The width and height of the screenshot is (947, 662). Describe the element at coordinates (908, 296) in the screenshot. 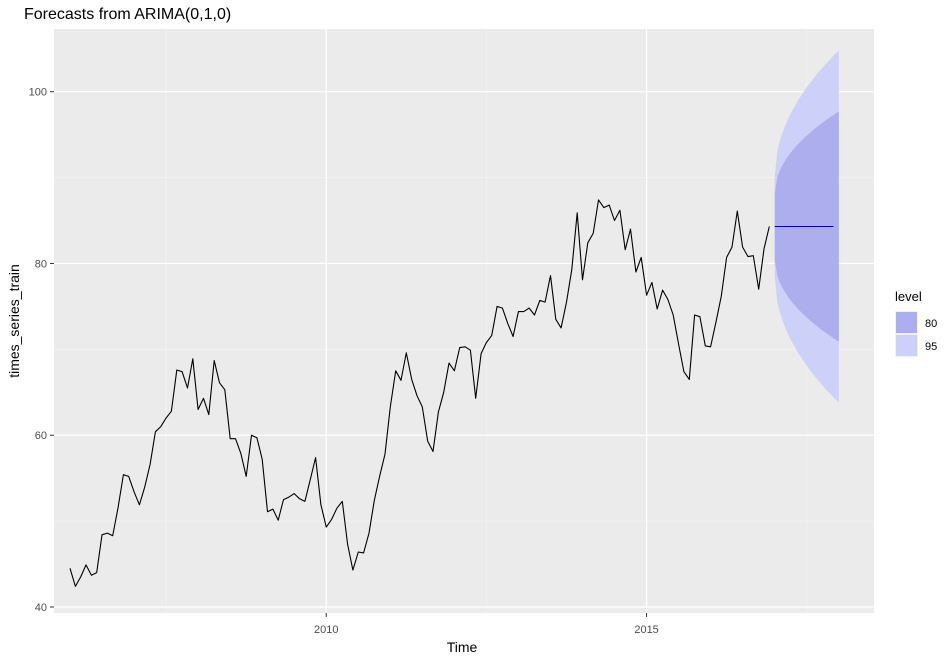

I see `legend-title: level` at that location.